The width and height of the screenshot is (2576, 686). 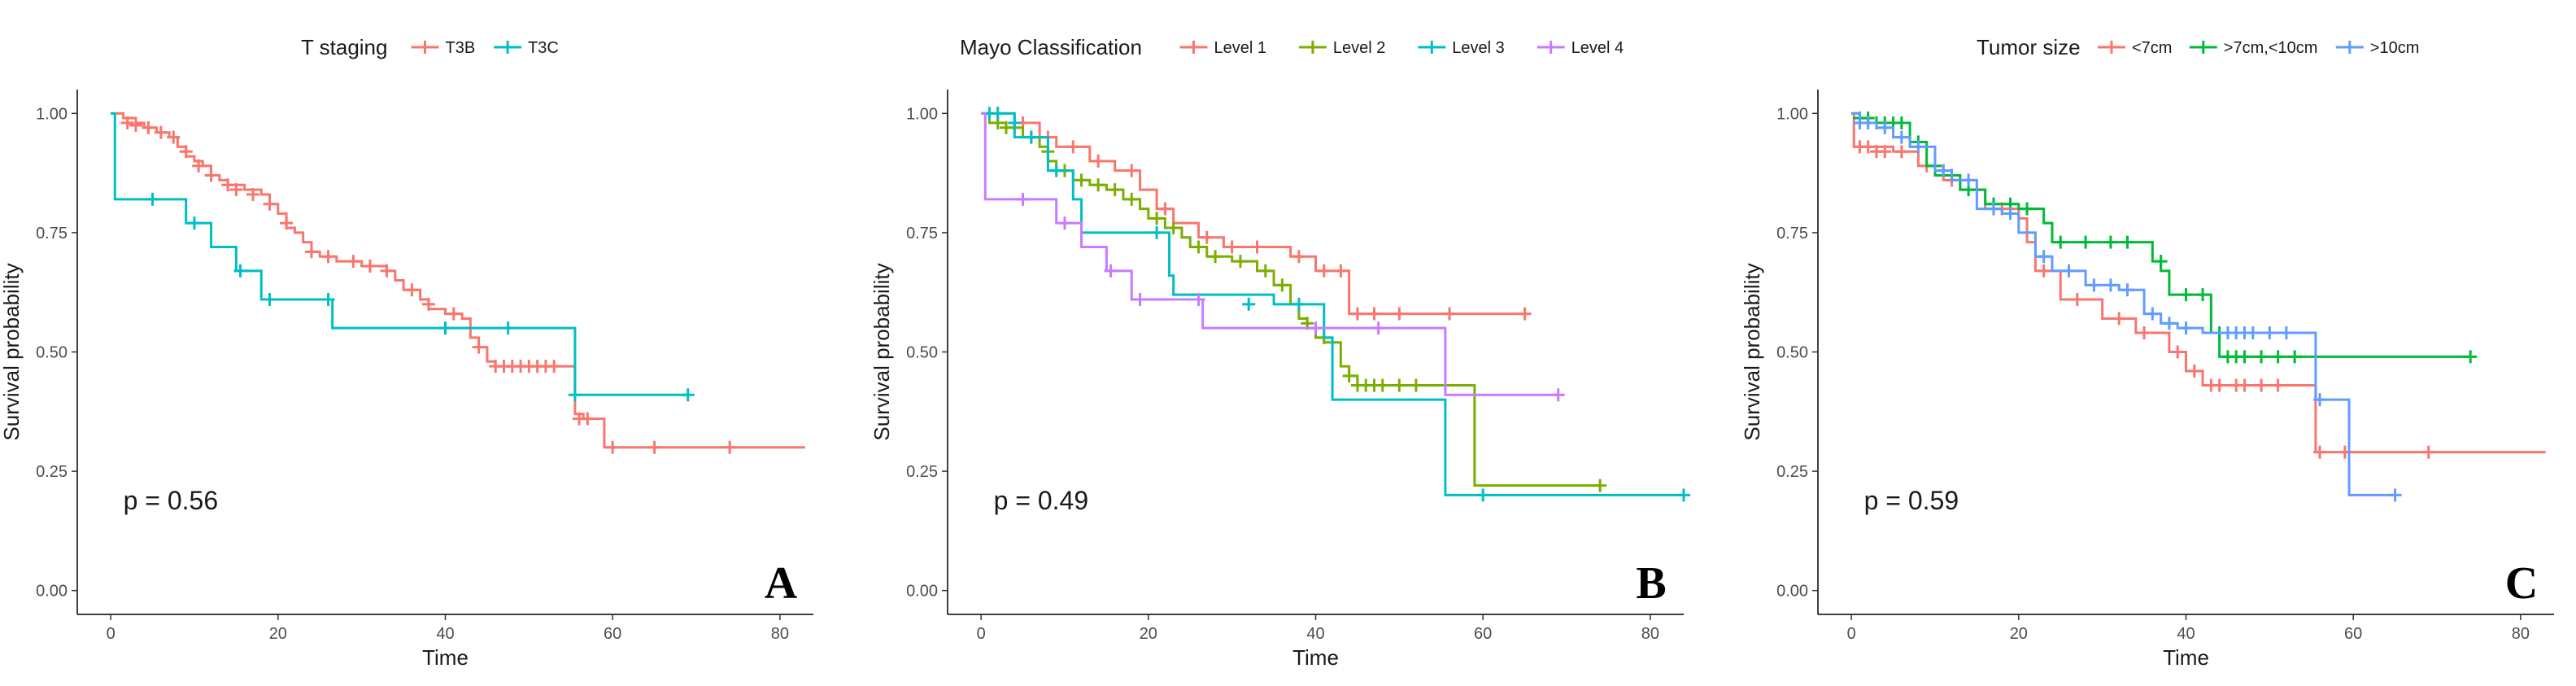 I want to click on x-tick-label: 60, so click(x=2353, y=634).